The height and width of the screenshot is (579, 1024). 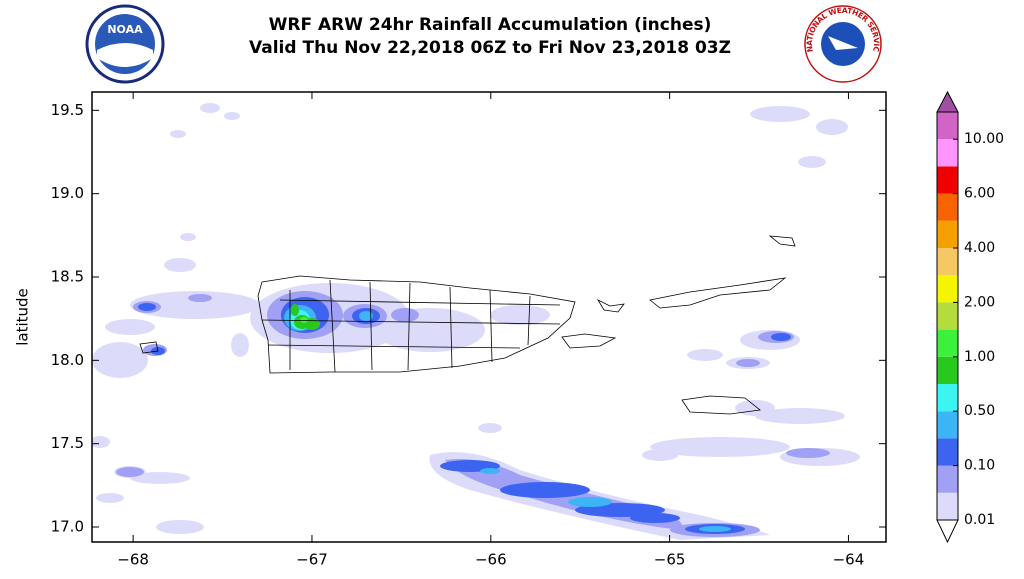 What do you see at coordinates (979, 302) in the screenshot?
I see `colorbar-tick-label: 2.00` at bounding box center [979, 302].